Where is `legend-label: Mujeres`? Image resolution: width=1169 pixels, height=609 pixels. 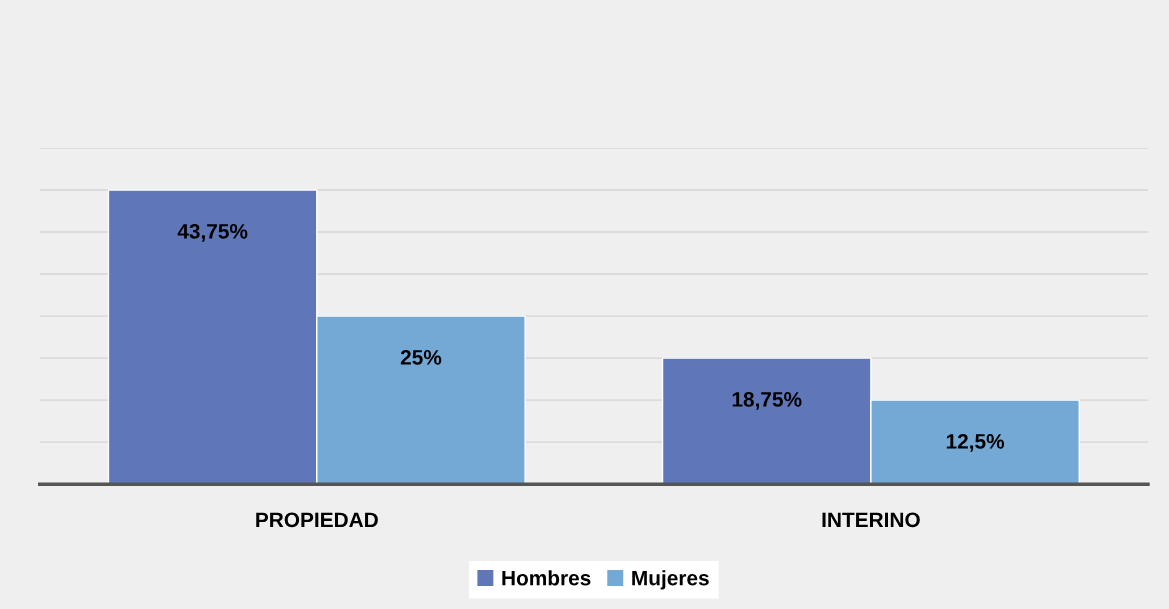 legend-label: Mujeres is located at coordinates (670, 580).